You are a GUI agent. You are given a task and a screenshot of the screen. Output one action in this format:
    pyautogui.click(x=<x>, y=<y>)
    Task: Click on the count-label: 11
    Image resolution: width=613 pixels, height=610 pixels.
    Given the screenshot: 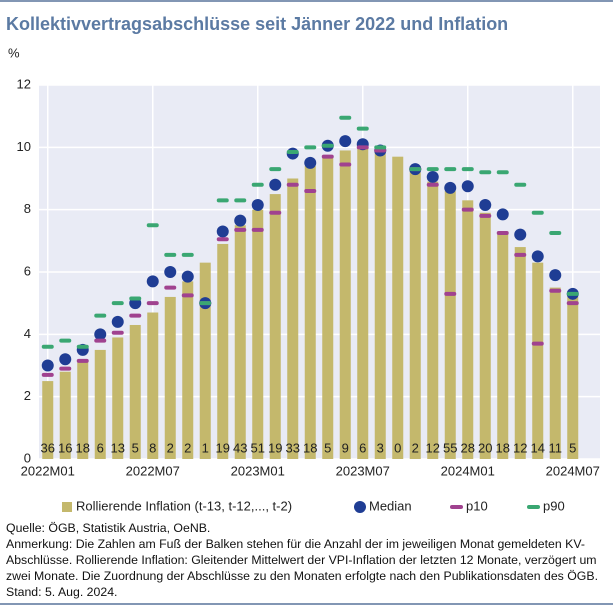 What is the action you would take?
    pyautogui.click(x=556, y=447)
    